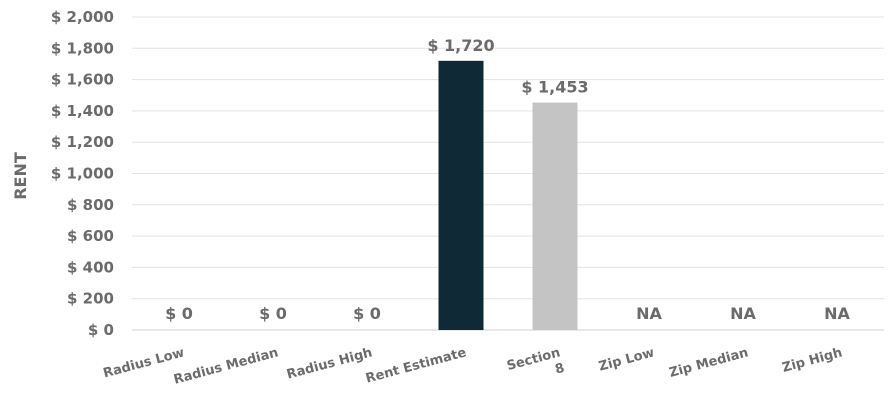  Describe the element at coordinates (82, 48) in the screenshot. I see `y-tick-label: $ 1,800` at that location.